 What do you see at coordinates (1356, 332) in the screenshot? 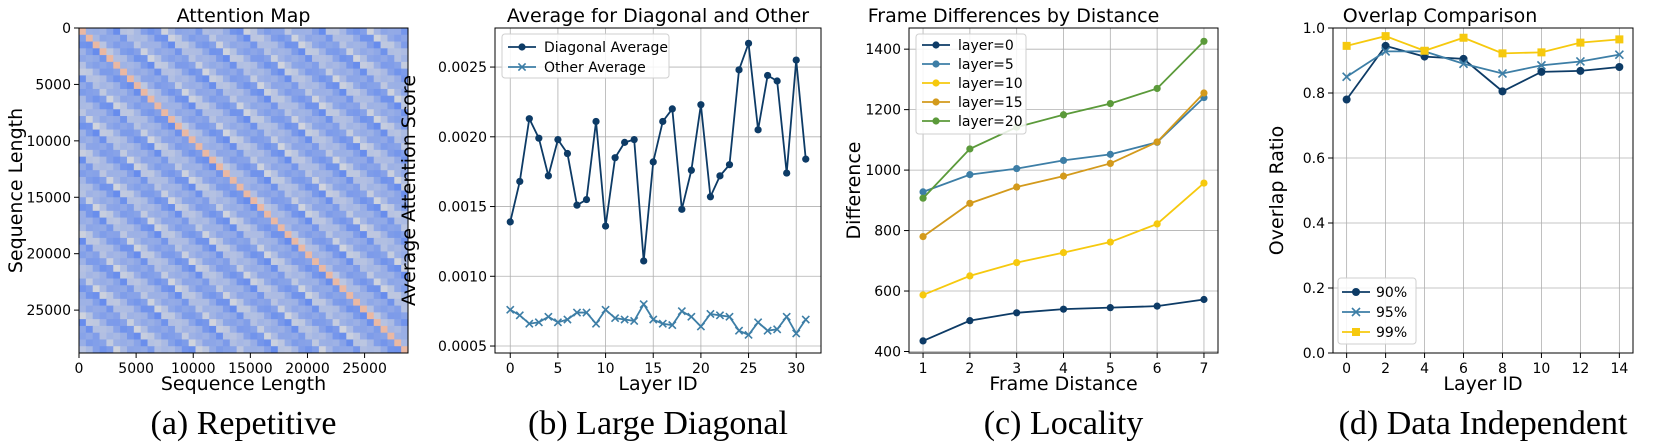
I see `legend-marker` at bounding box center [1356, 332].